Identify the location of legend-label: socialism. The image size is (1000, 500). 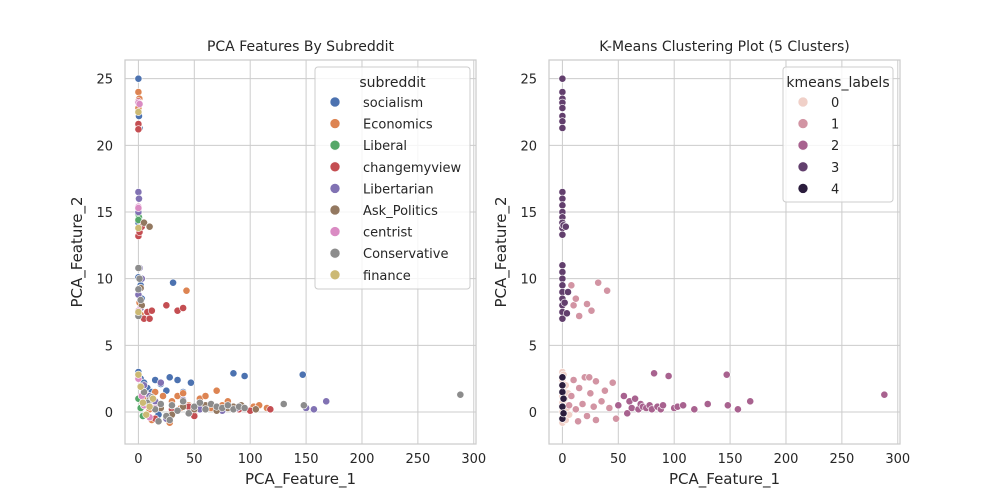
(393, 103).